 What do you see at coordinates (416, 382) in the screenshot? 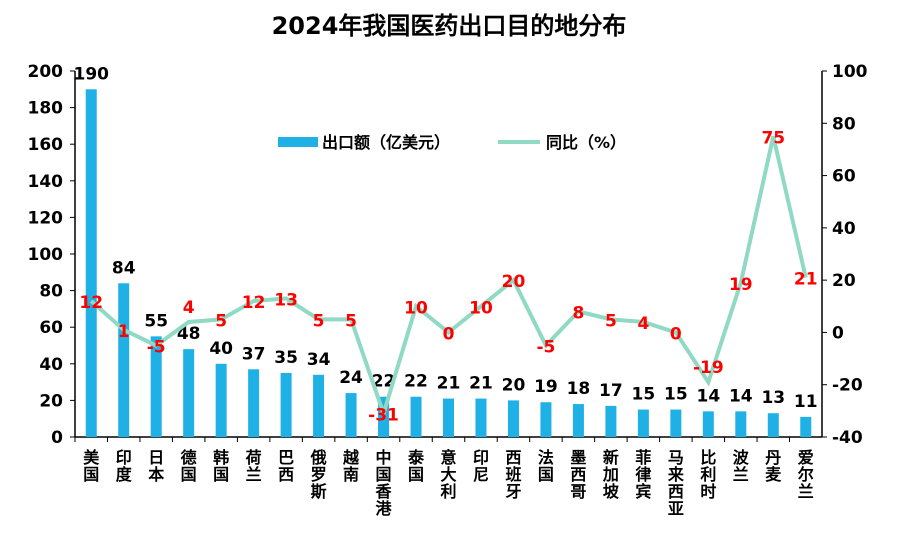
I see `bar-label: 22` at bounding box center [416, 382].